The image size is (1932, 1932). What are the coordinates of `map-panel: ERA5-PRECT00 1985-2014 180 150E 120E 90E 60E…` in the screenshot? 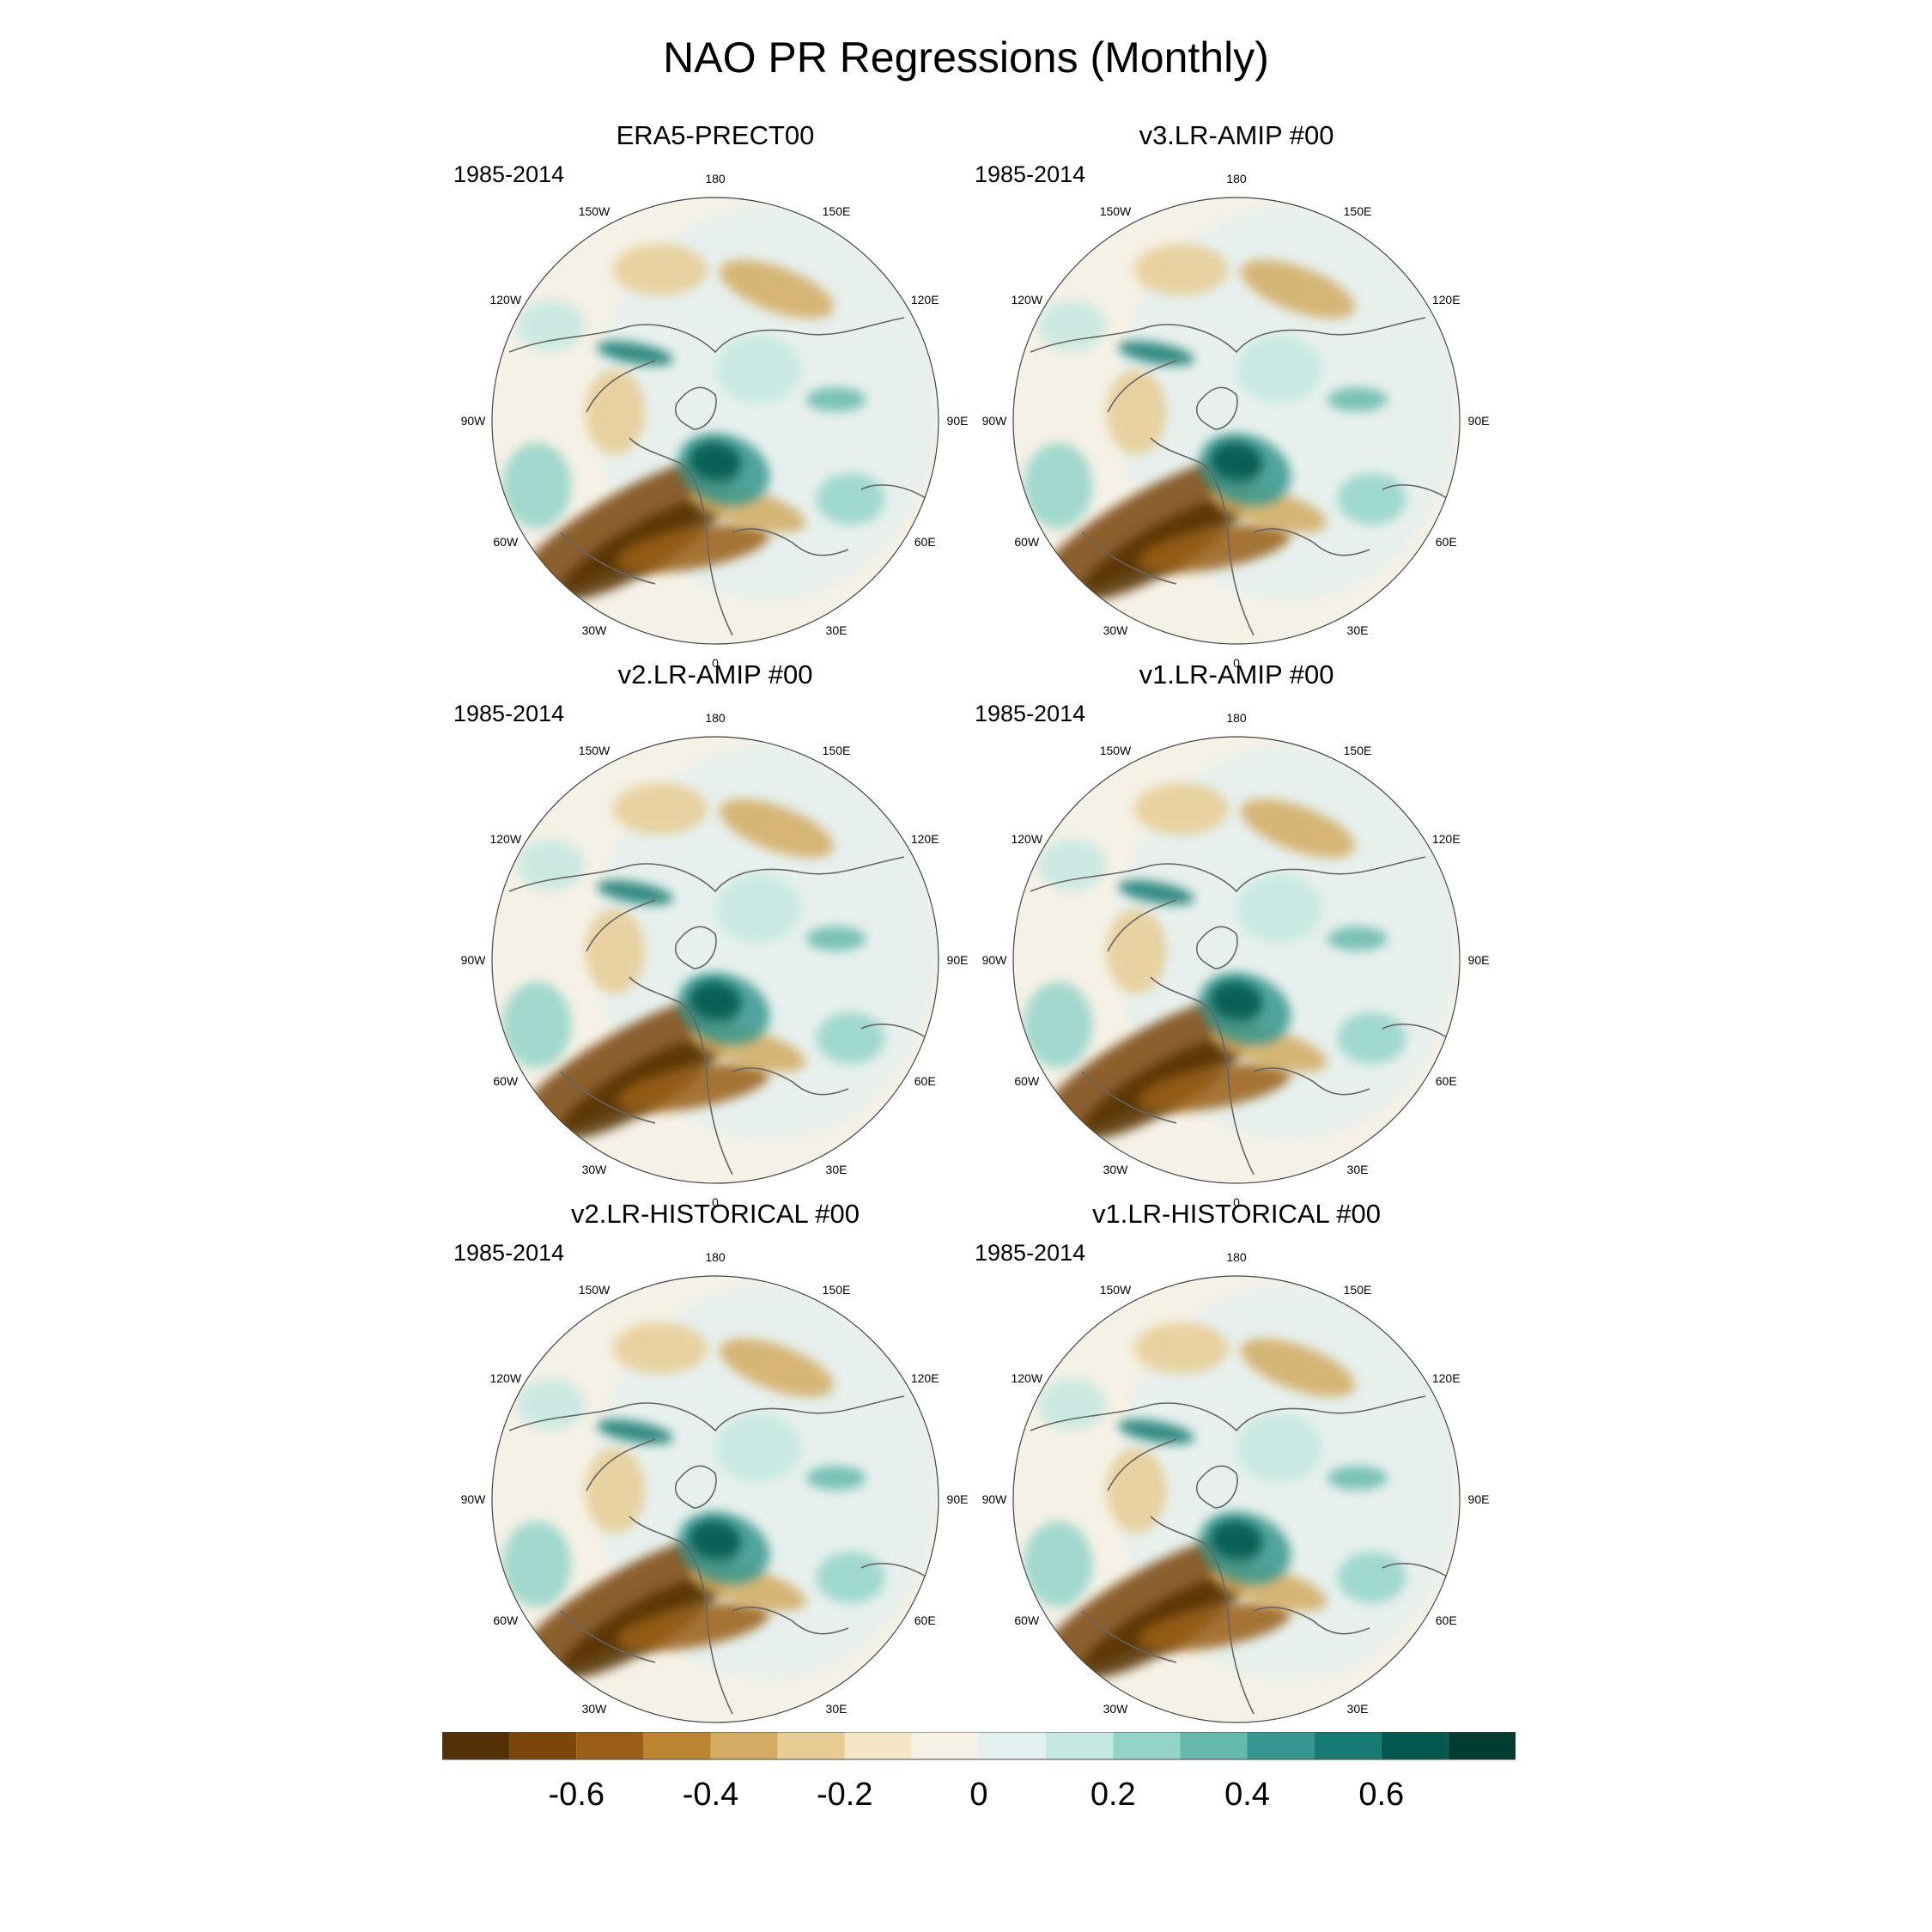 It's located at (713, 395).